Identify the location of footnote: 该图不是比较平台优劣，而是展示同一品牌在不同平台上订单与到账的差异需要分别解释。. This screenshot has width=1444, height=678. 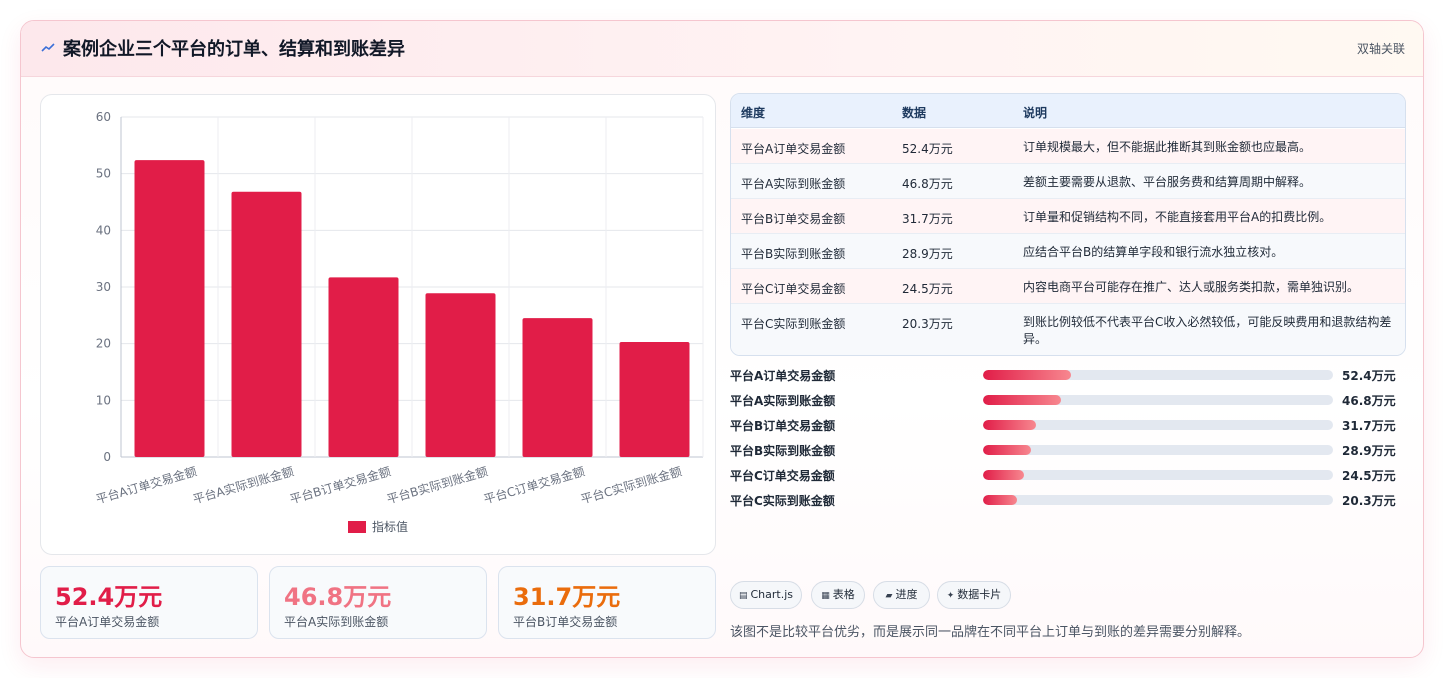
(990, 632).